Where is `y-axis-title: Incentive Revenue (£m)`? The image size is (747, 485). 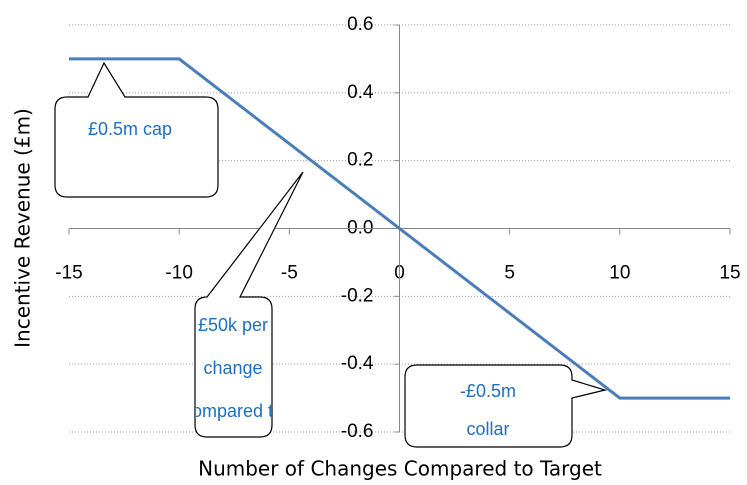 y-axis-title: Incentive Revenue (£m) is located at coordinates (23, 228).